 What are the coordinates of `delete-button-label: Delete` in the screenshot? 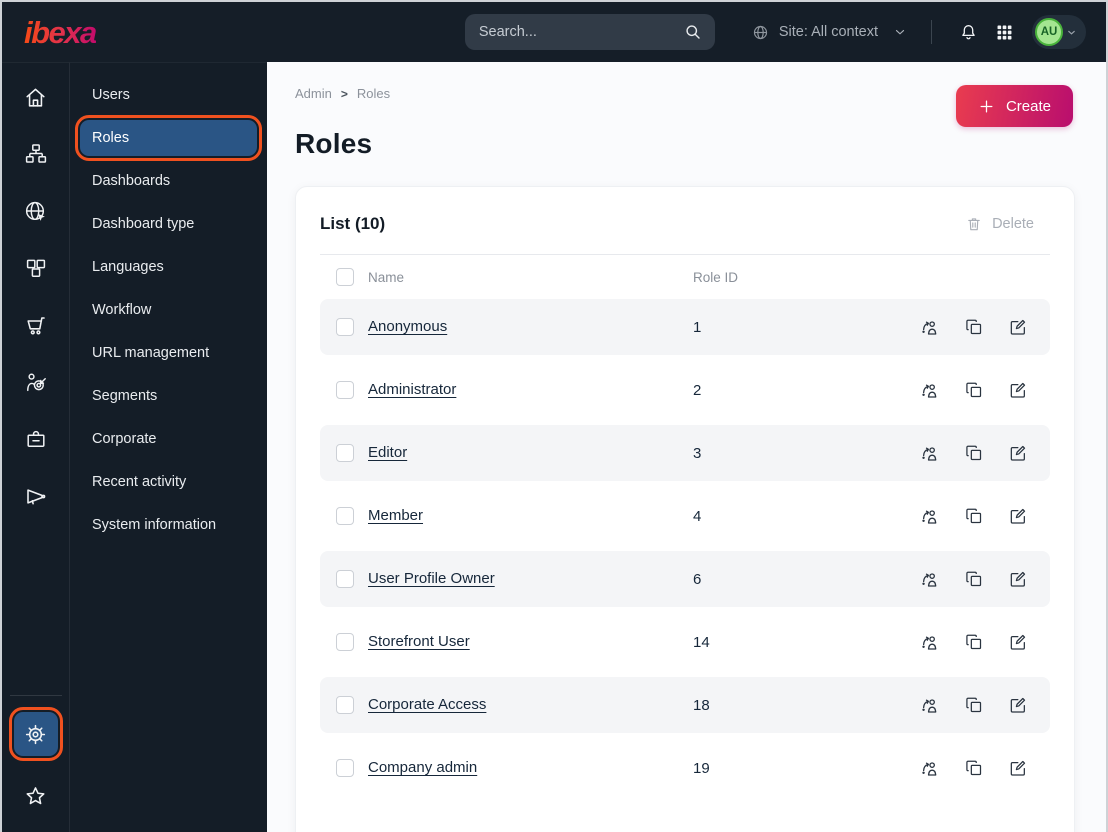 It's located at (1013, 224).